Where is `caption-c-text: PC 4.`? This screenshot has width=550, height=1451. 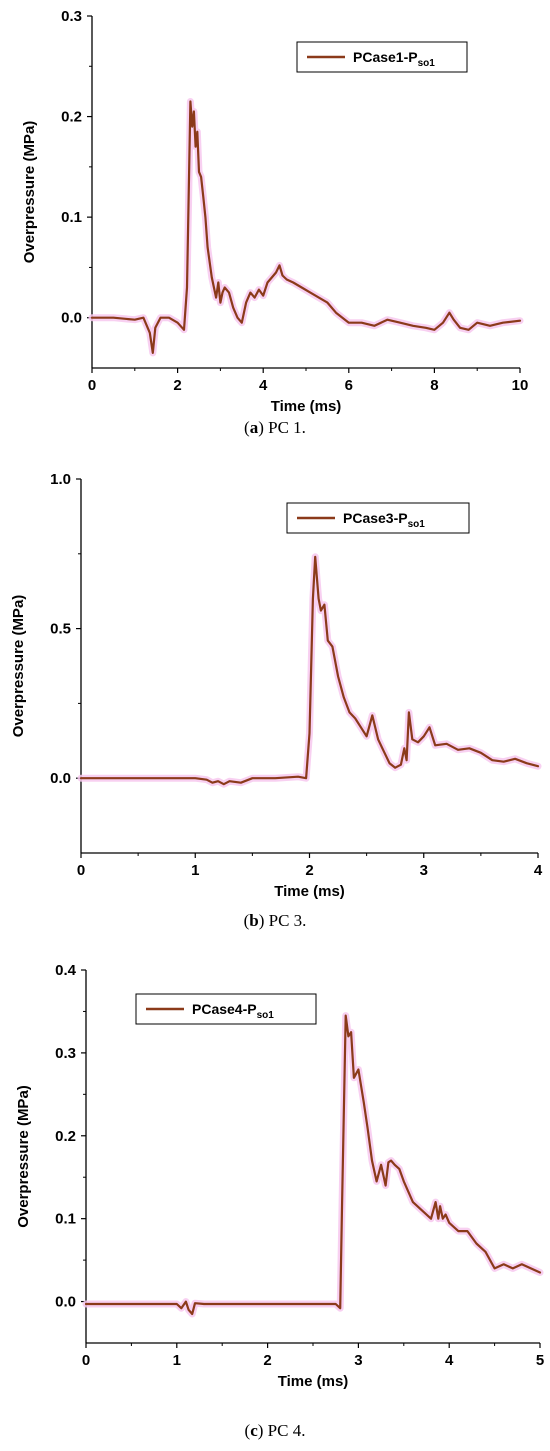
caption-c-text: PC 4. is located at coordinates (284, 1430).